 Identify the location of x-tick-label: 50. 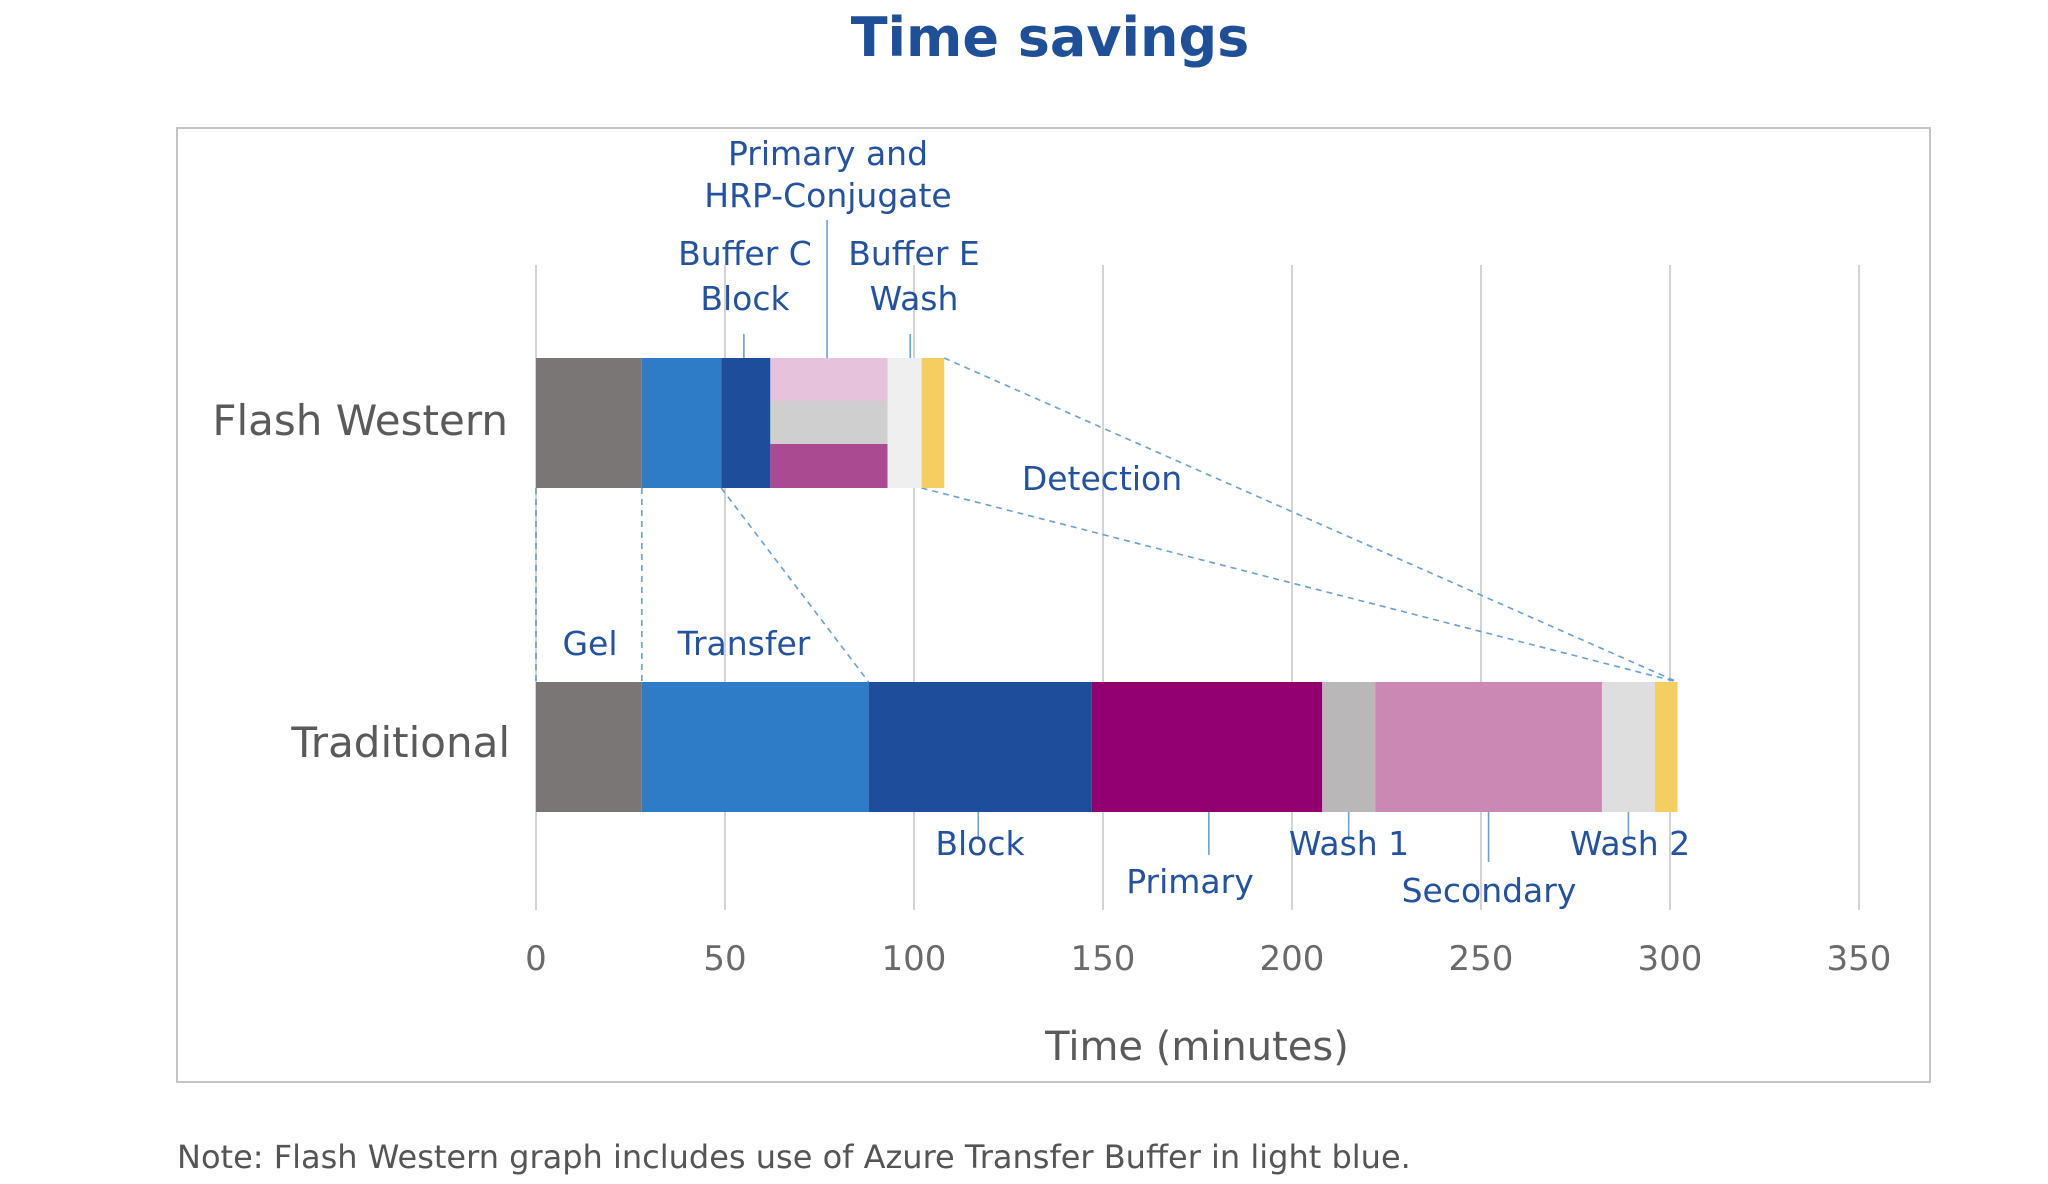
(724, 959).